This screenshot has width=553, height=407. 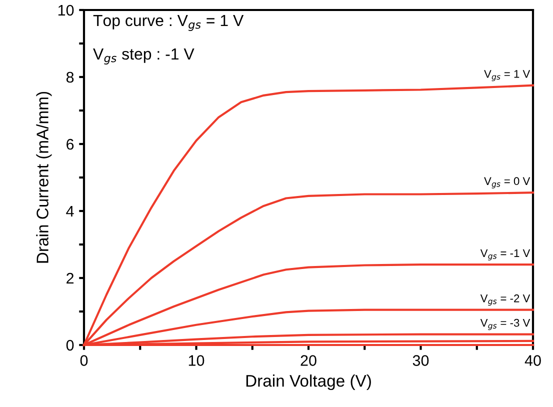 What do you see at coordinates (70, 77) in the screenshot?
I see `y-tick-label: 8` at bounding box center [70, 77].